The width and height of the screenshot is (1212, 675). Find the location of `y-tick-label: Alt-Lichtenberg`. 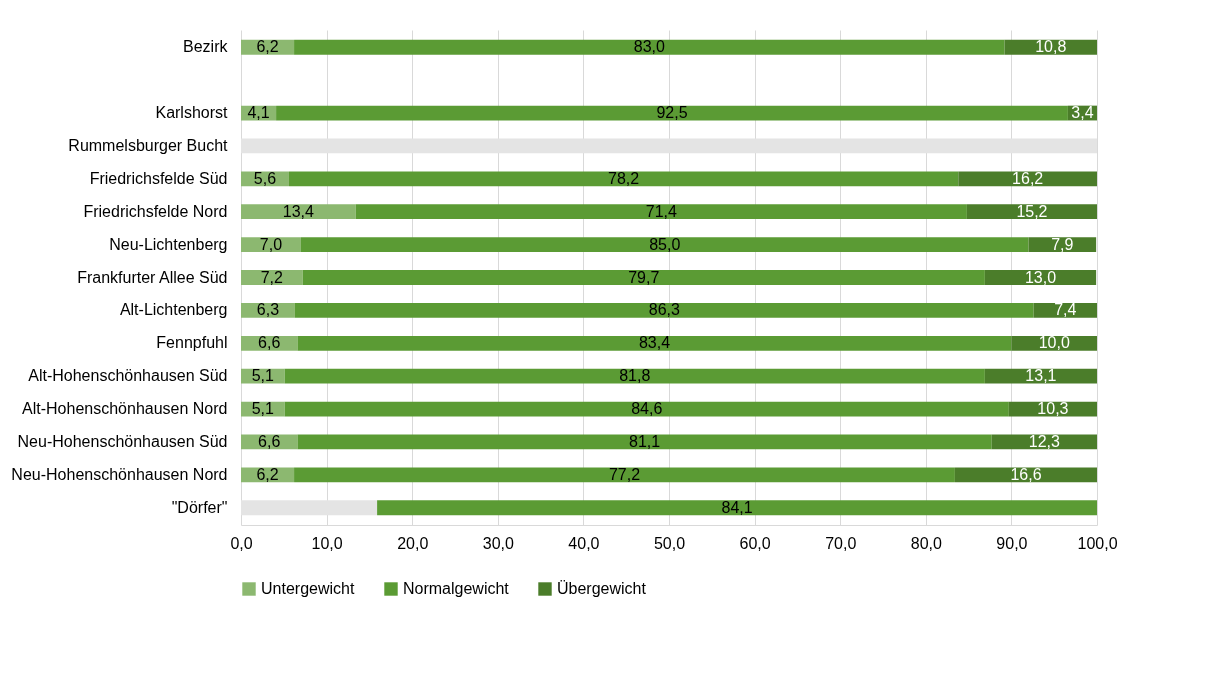

y-tick-label: Alt-Lichtenberg is located at coordinates (173, 310).